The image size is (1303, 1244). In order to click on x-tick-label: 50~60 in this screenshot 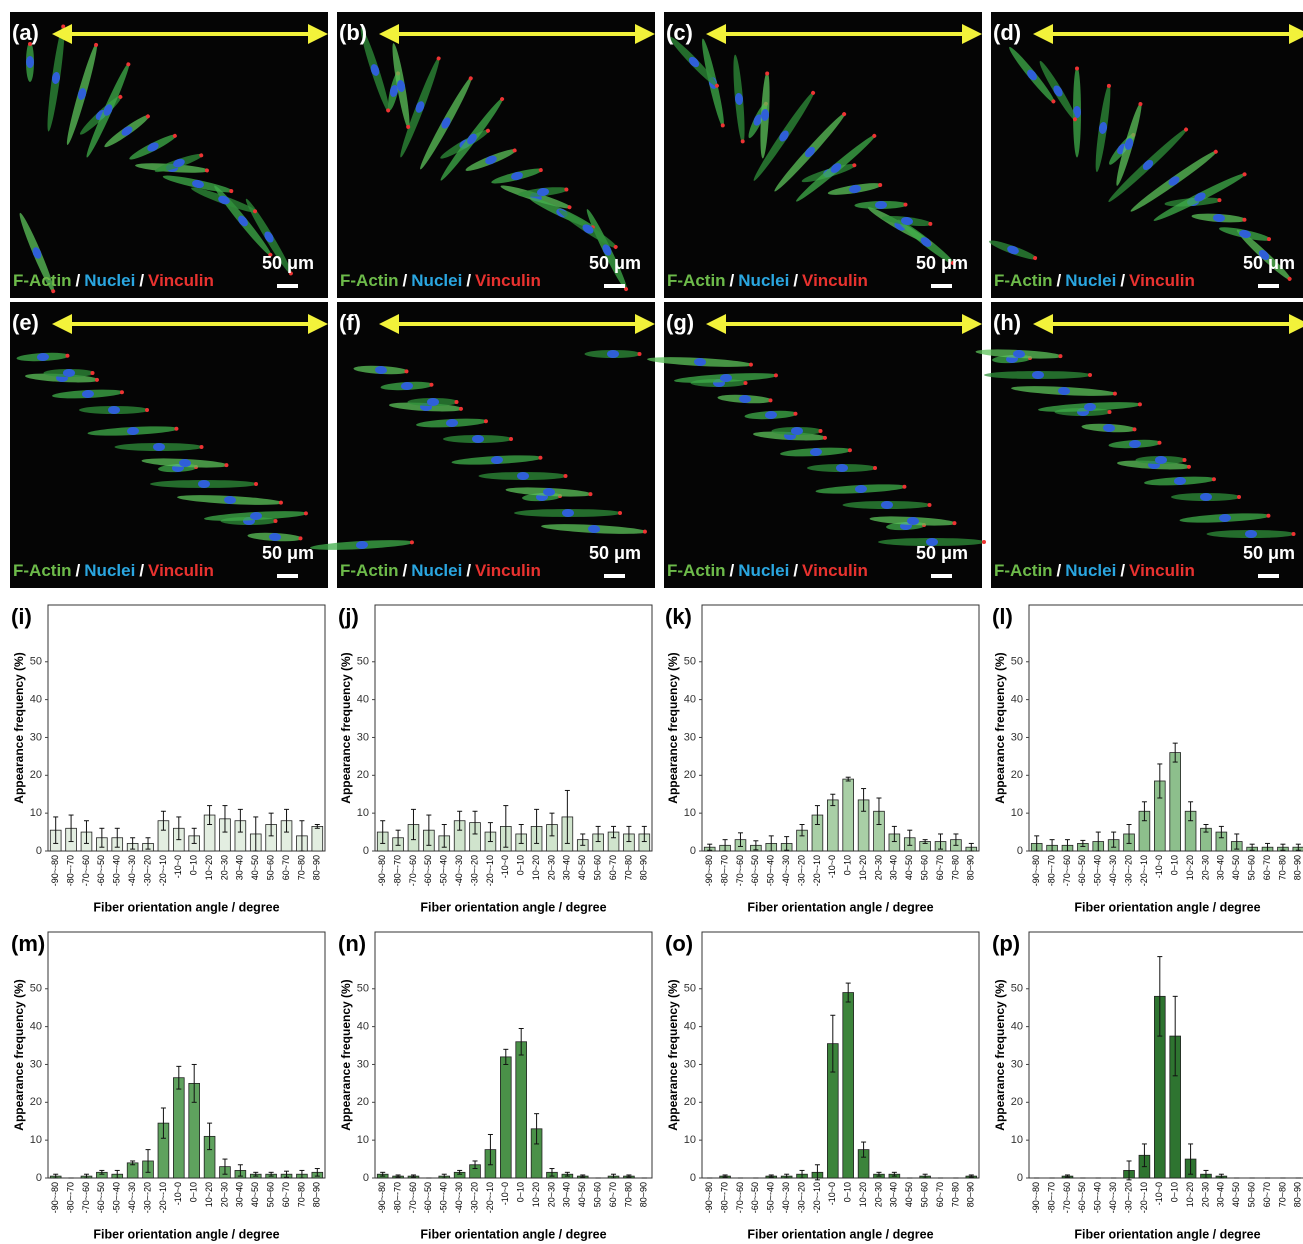, I will do `click(271, 867)`.